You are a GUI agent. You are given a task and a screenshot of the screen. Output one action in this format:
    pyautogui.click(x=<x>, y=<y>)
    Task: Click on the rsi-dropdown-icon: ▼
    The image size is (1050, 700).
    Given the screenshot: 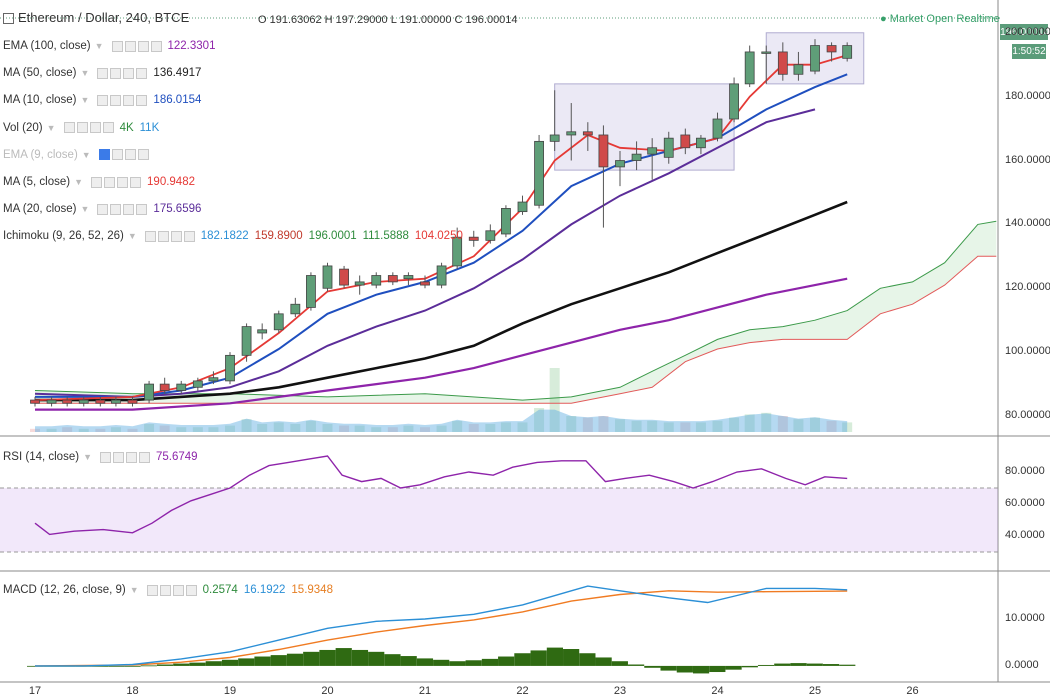 What is the action you would take?
    pyautogui.click(x=87, y=457)
    